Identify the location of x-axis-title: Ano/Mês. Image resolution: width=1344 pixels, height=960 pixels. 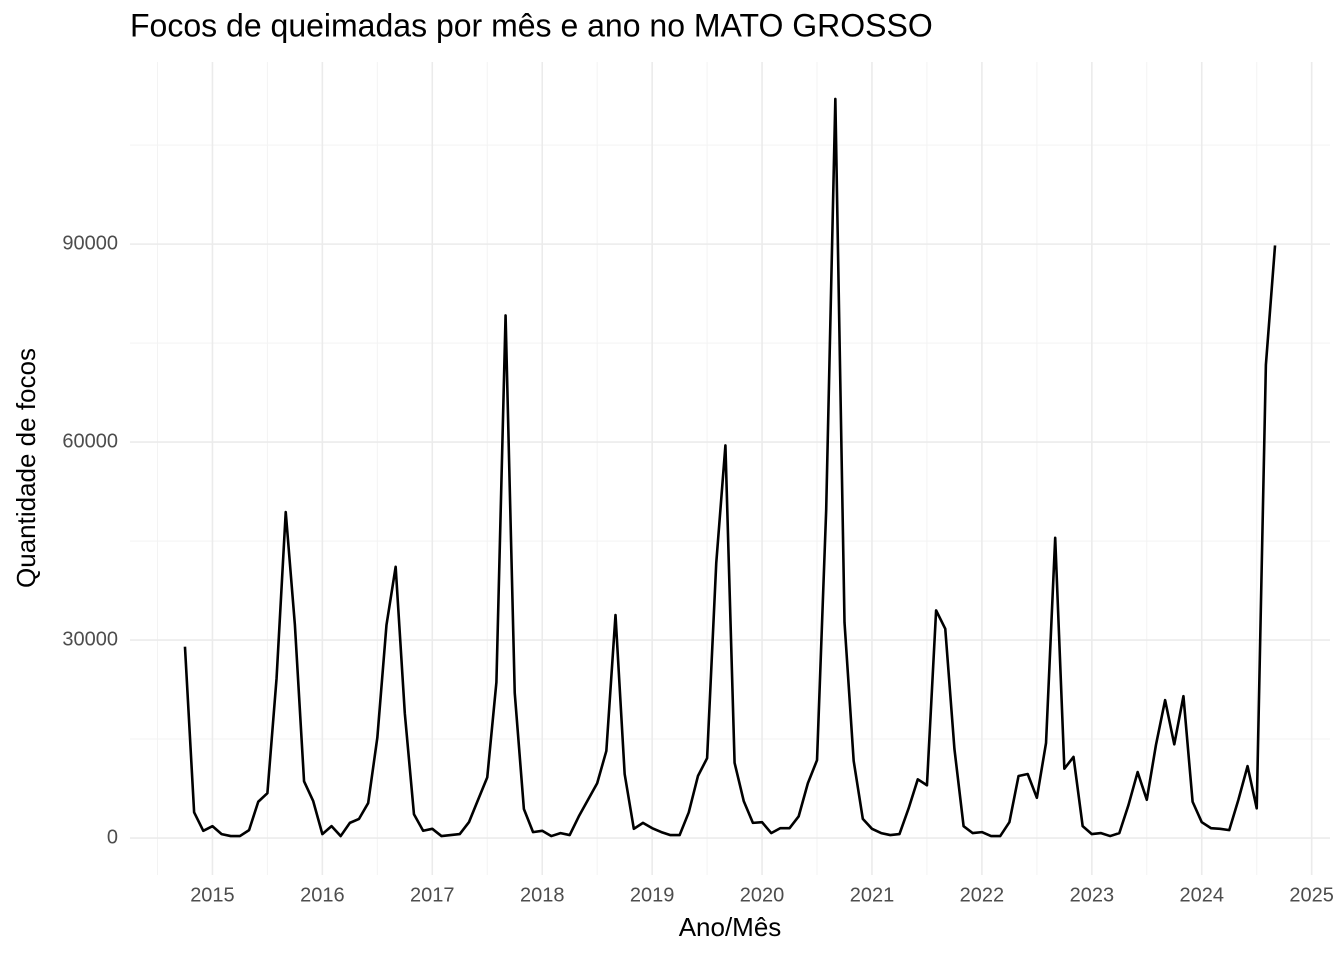
(730, 927).